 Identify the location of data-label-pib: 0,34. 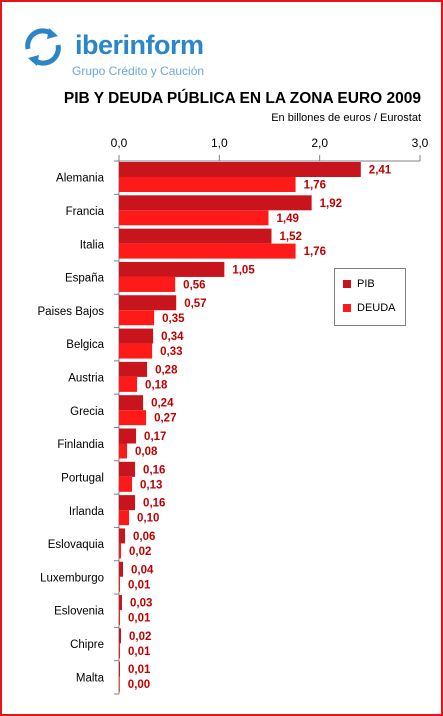
(172, 337).